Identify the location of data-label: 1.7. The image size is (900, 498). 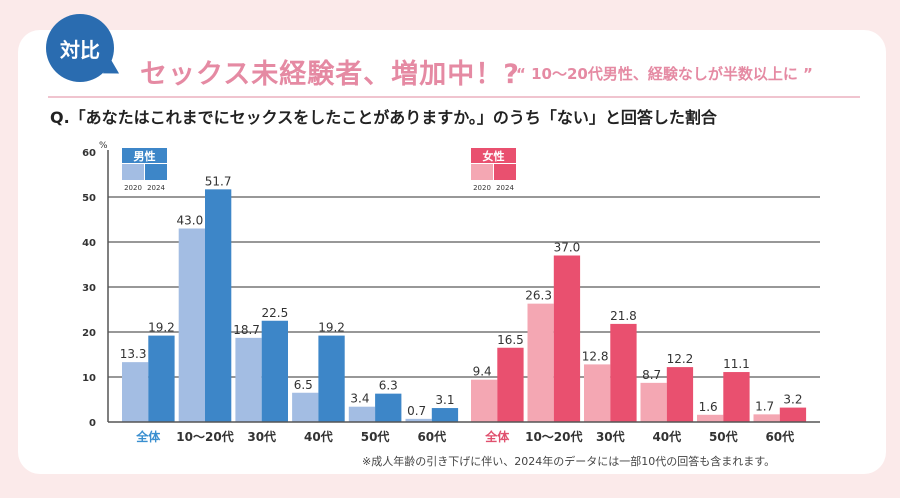
(764, 406).